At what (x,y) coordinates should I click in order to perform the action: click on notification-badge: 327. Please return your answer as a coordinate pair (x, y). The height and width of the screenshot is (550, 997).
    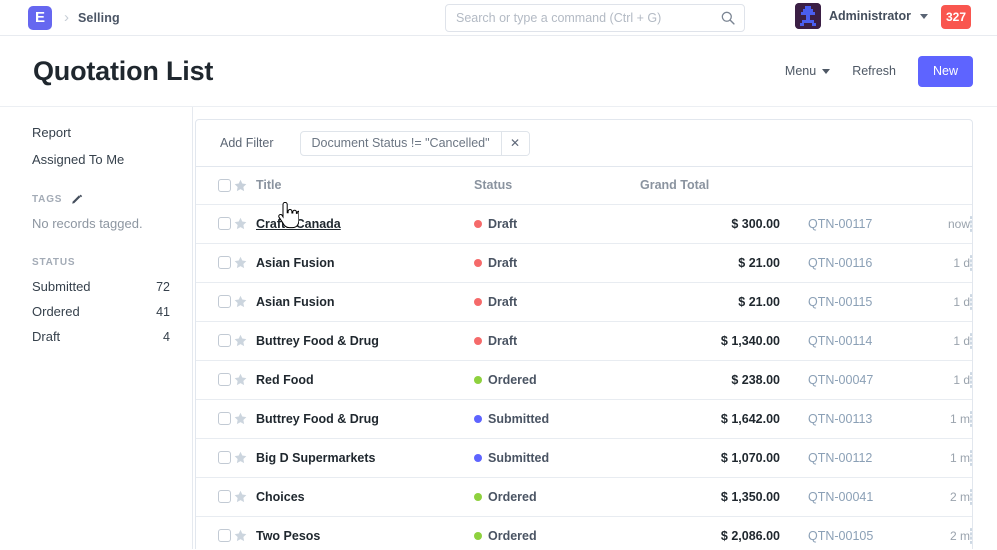
    Looking at the image, I should click on (956, 17).